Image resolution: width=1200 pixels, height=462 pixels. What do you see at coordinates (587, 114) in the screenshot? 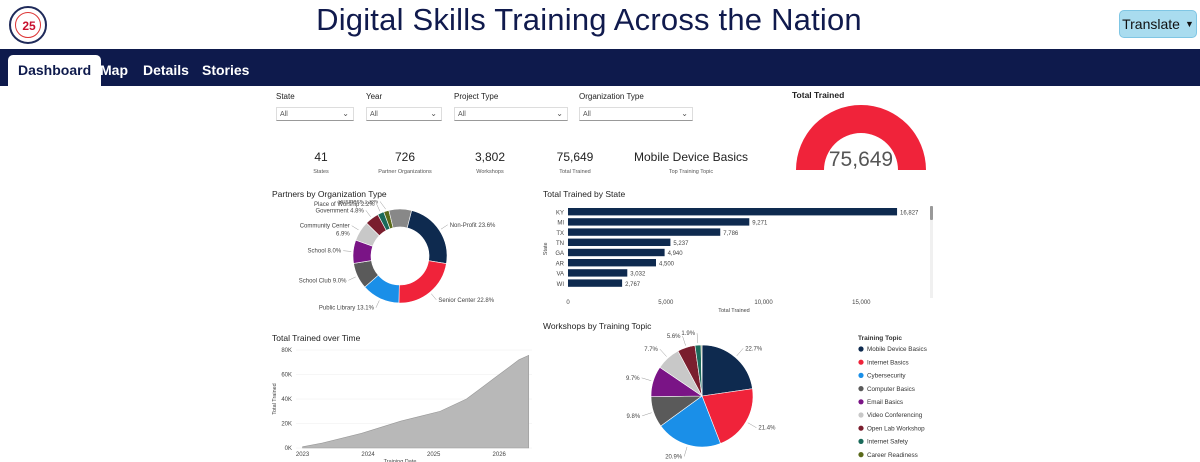
I see `filter-value: All` at bounding box center [587, 114].